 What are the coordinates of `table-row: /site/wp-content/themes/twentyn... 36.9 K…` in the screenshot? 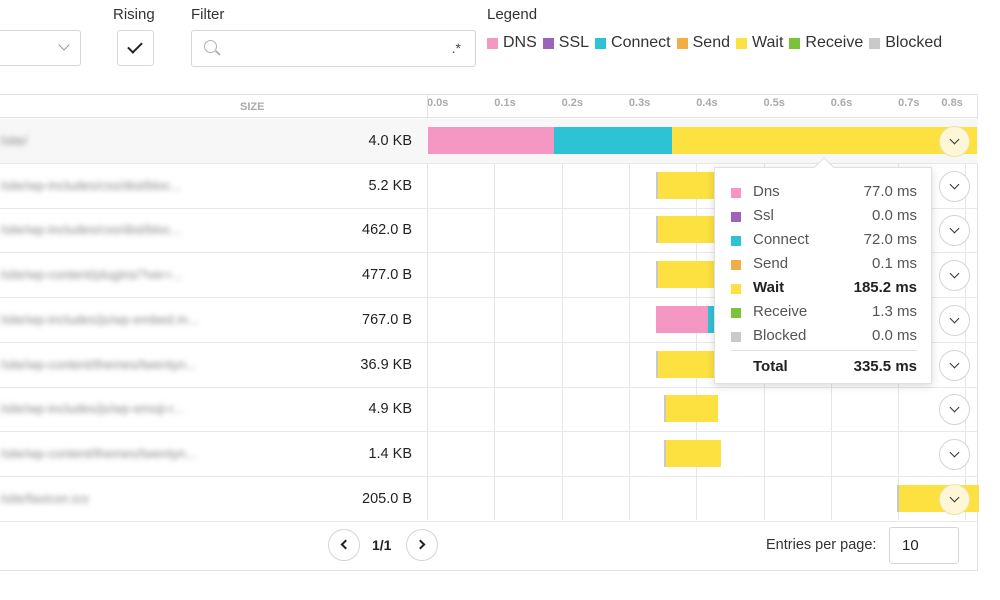 It's located at (489, 365).